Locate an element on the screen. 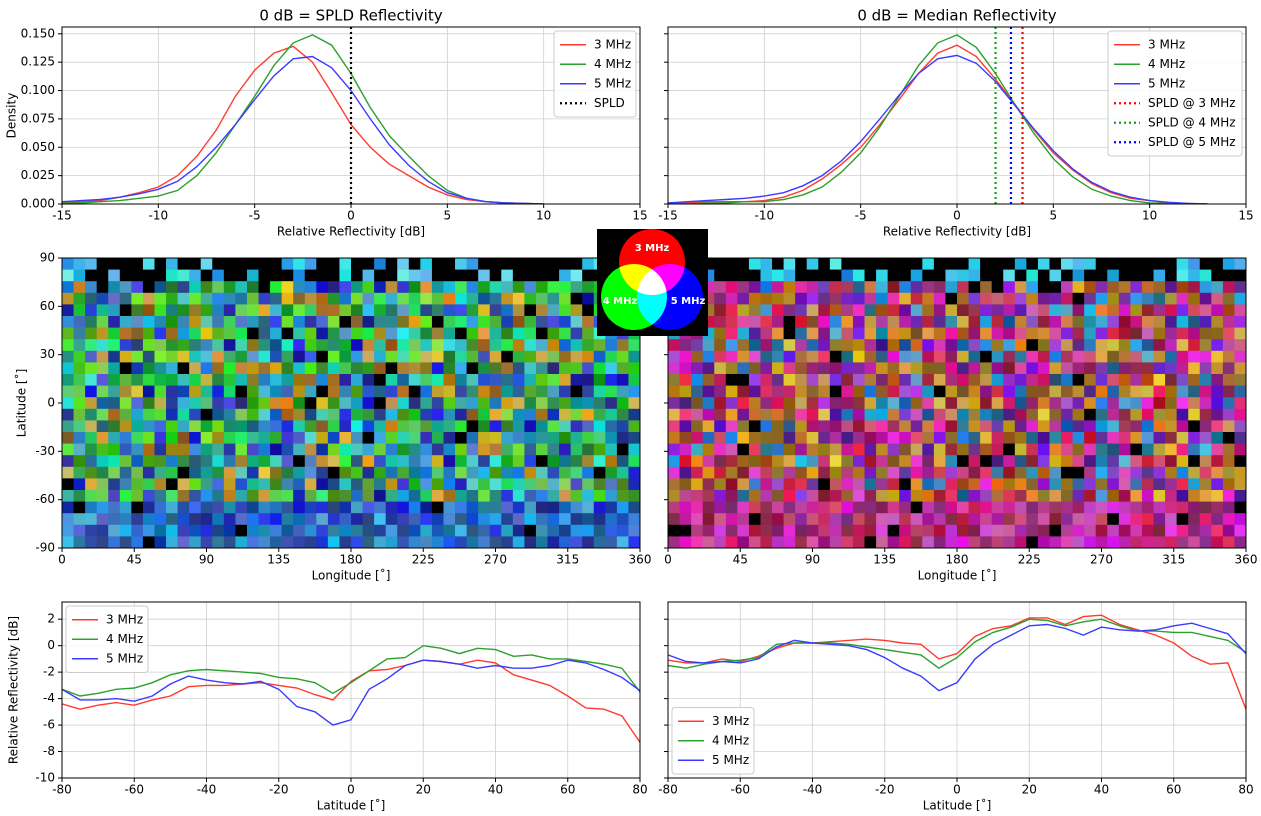 The width and height of the screenshot is (1261, 816). x-tick-label: -15 is located at coordinates (668, 216).